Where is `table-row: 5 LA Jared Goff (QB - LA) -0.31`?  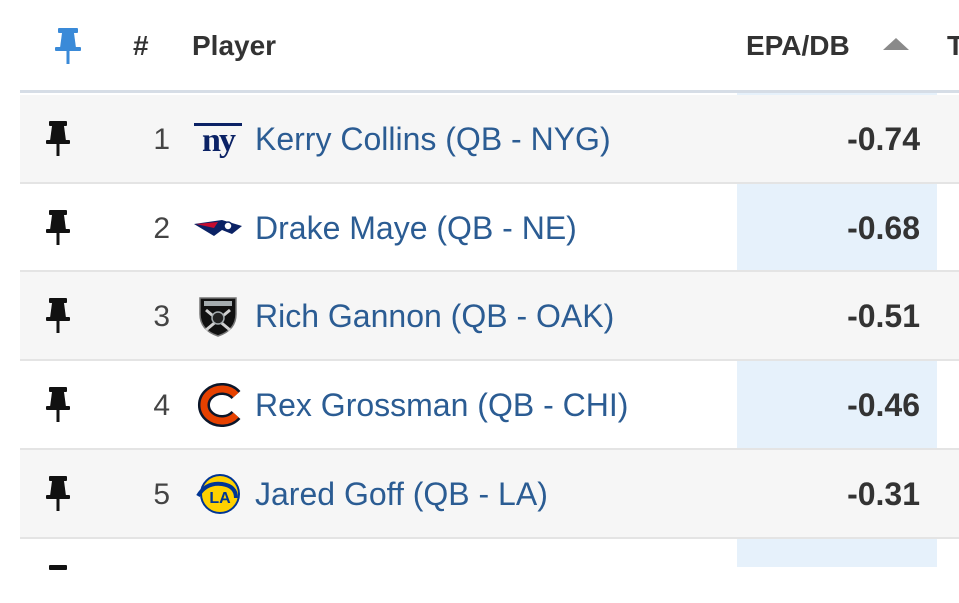 table-row: 5 LA Jared Goff (QB - LA) -0.31 is located at coordinates (489, 494).